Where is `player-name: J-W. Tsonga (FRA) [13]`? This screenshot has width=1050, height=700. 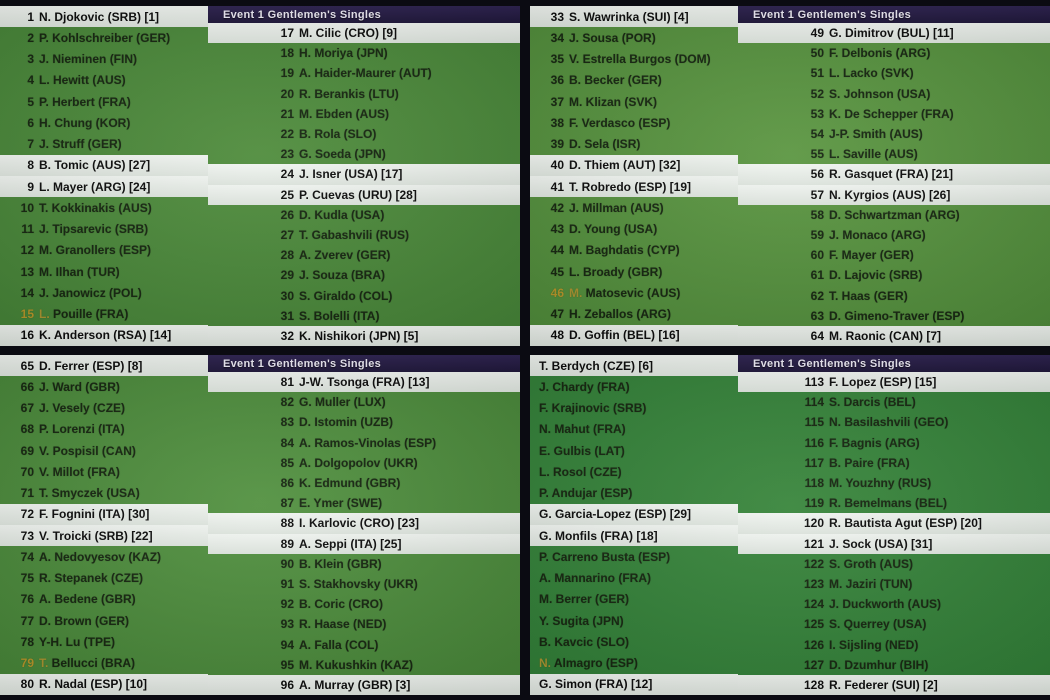 player-name: J-W. Tsonga (FRA) [13] is located at coordinates (364, 382).